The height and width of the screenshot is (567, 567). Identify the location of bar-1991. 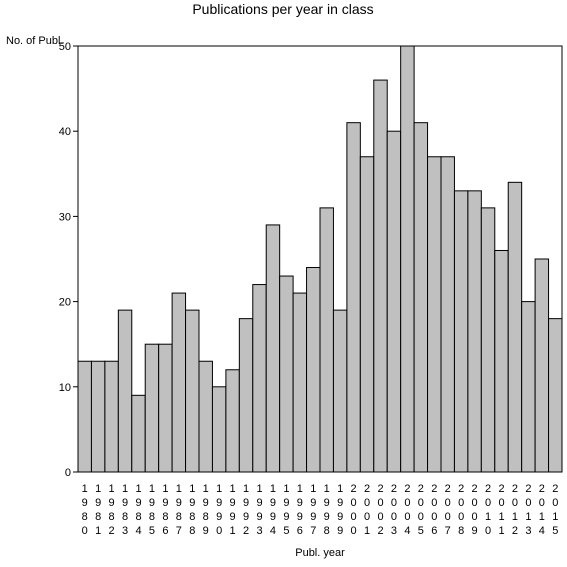
(232, 421).